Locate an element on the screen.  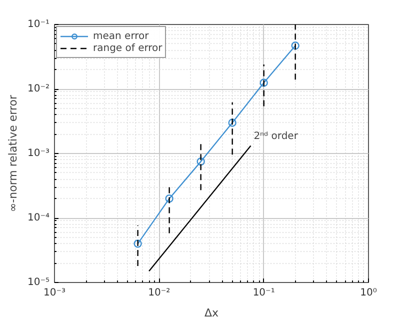
x-tick-label: 10⁻² is located at coordinates (159, 293).